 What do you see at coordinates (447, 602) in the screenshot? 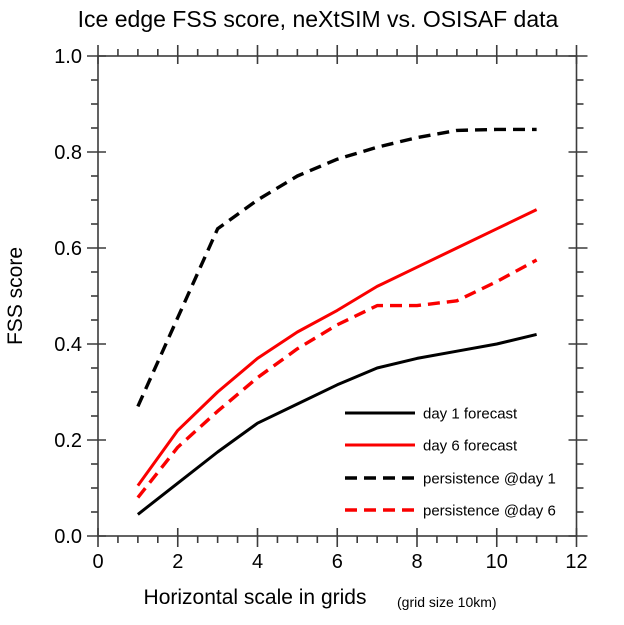
I see `x-axis-label-note: (grid size 10km)` at bounding box center [447, 602].